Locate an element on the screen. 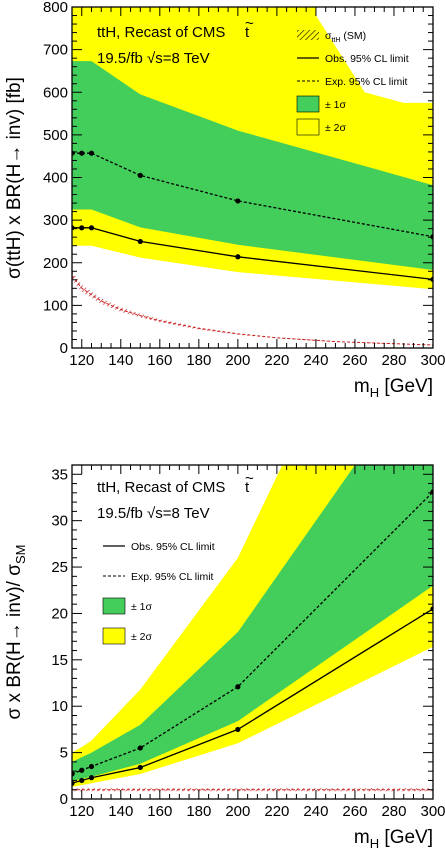  y-axis-title: σ(ttH) x BR(H→ inv) [fb] is located at coordinates (14, 178).